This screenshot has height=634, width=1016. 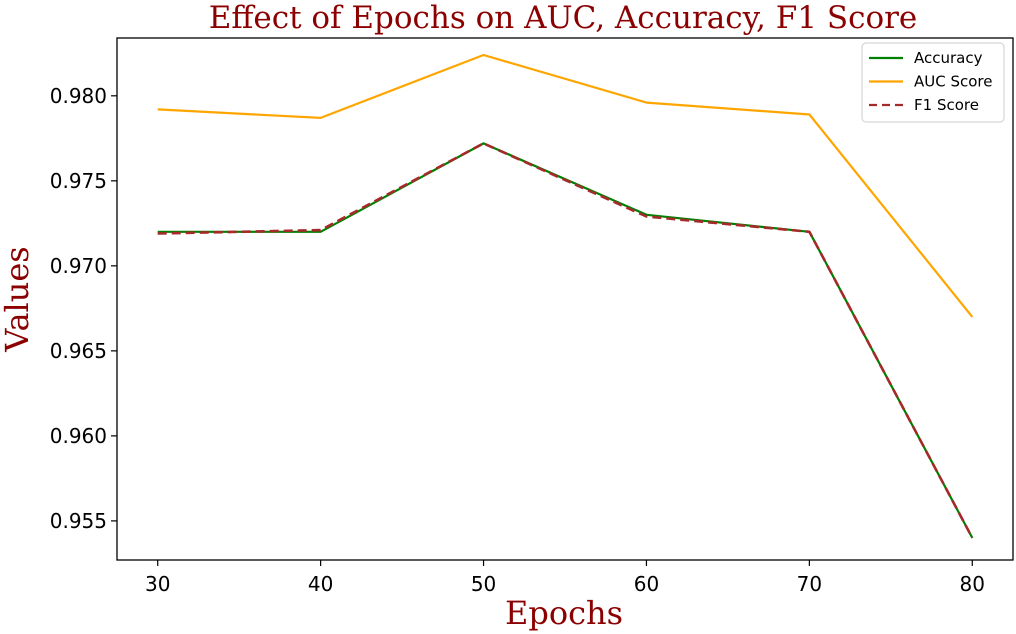 What do you see at coordinates (646, 584) in the screenshot?
I see `x-tick-label: 60` at bounding box center [646, 584].